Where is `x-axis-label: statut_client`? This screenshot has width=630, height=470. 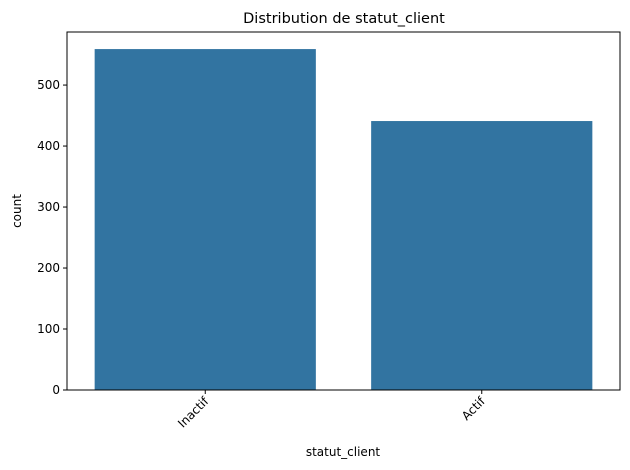 x-axis-label: statut_client is located at coordinates (343, 452).